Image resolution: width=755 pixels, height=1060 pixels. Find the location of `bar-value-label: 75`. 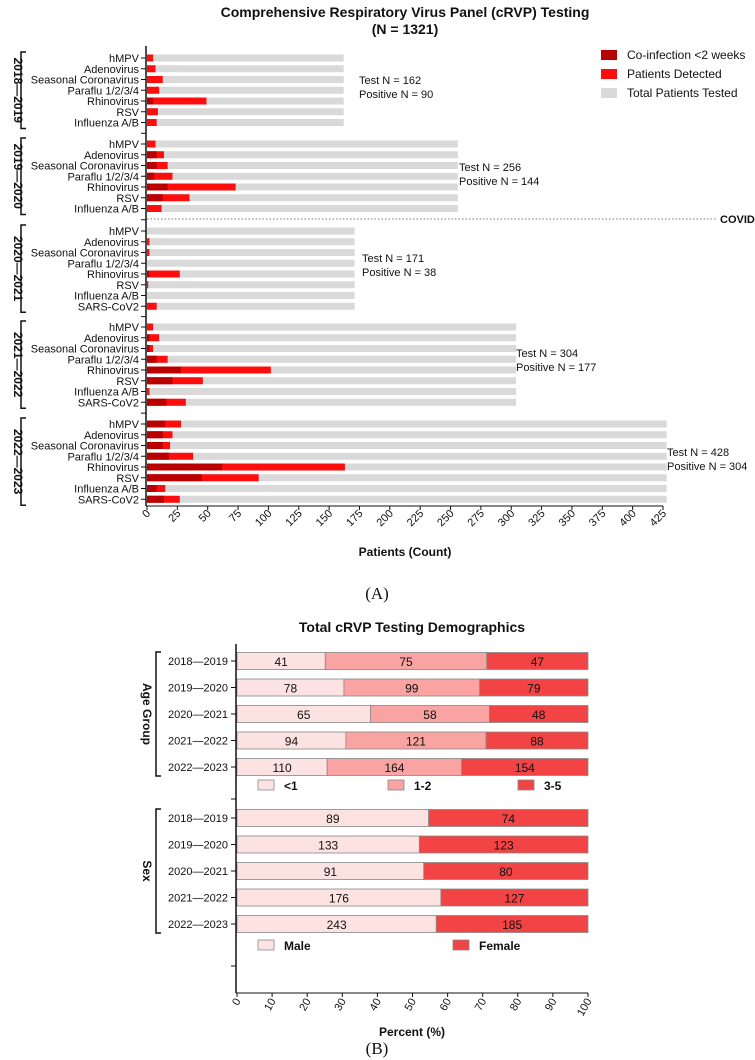

bar-value-label: 75 is located at coordinates (406, 662).